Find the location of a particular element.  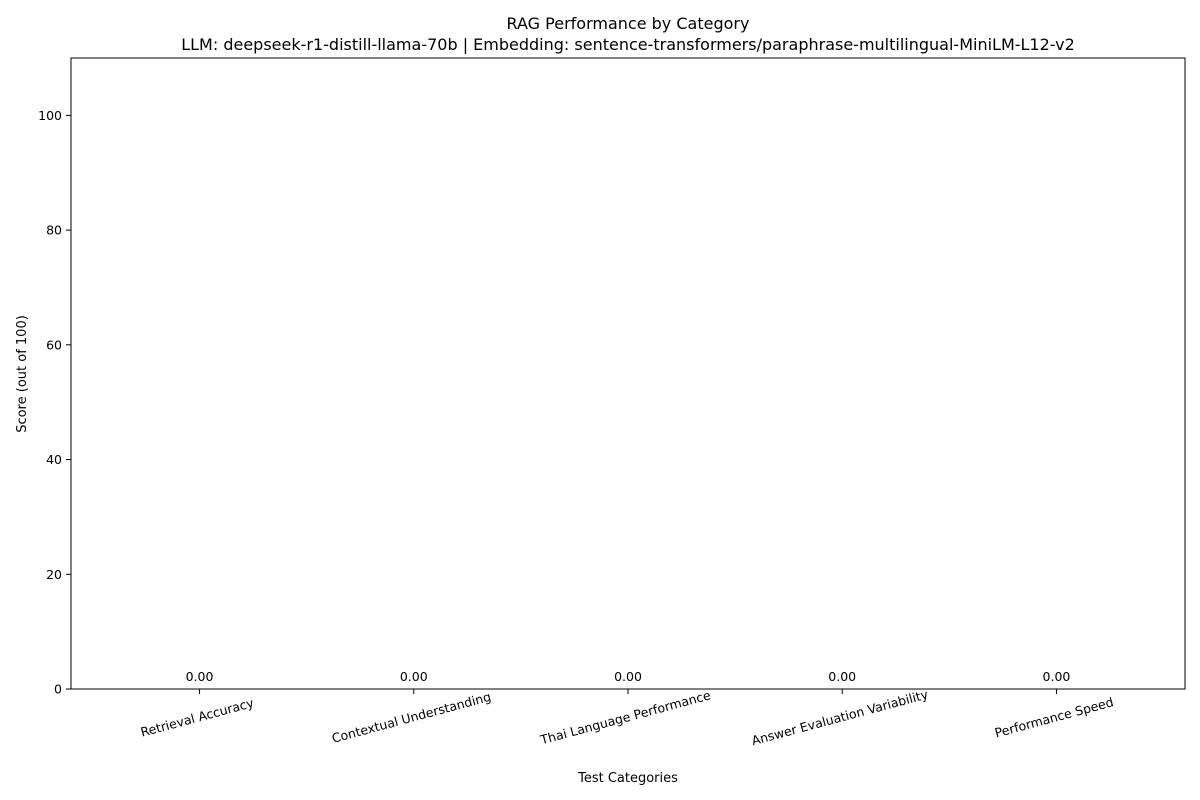

y-tick-label: 20 is located at coordinates (54, 574).